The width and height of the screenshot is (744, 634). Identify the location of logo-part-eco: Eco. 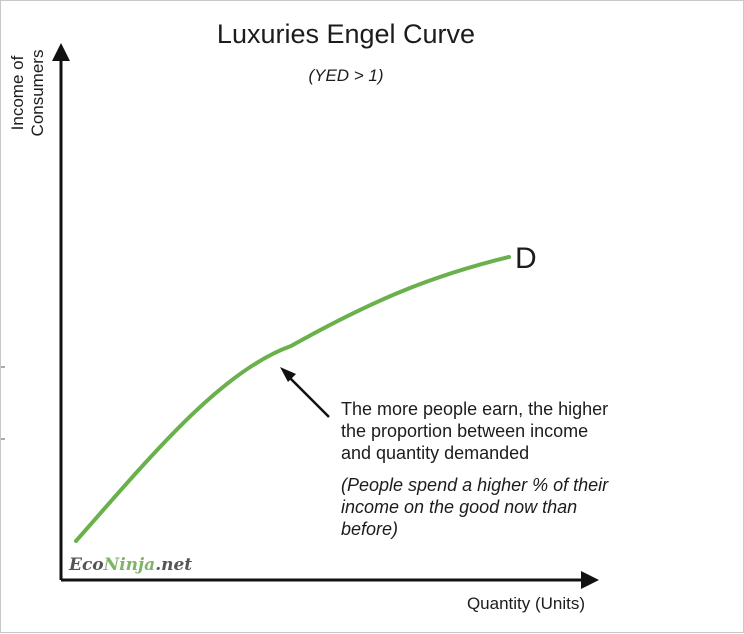
(86, 565).